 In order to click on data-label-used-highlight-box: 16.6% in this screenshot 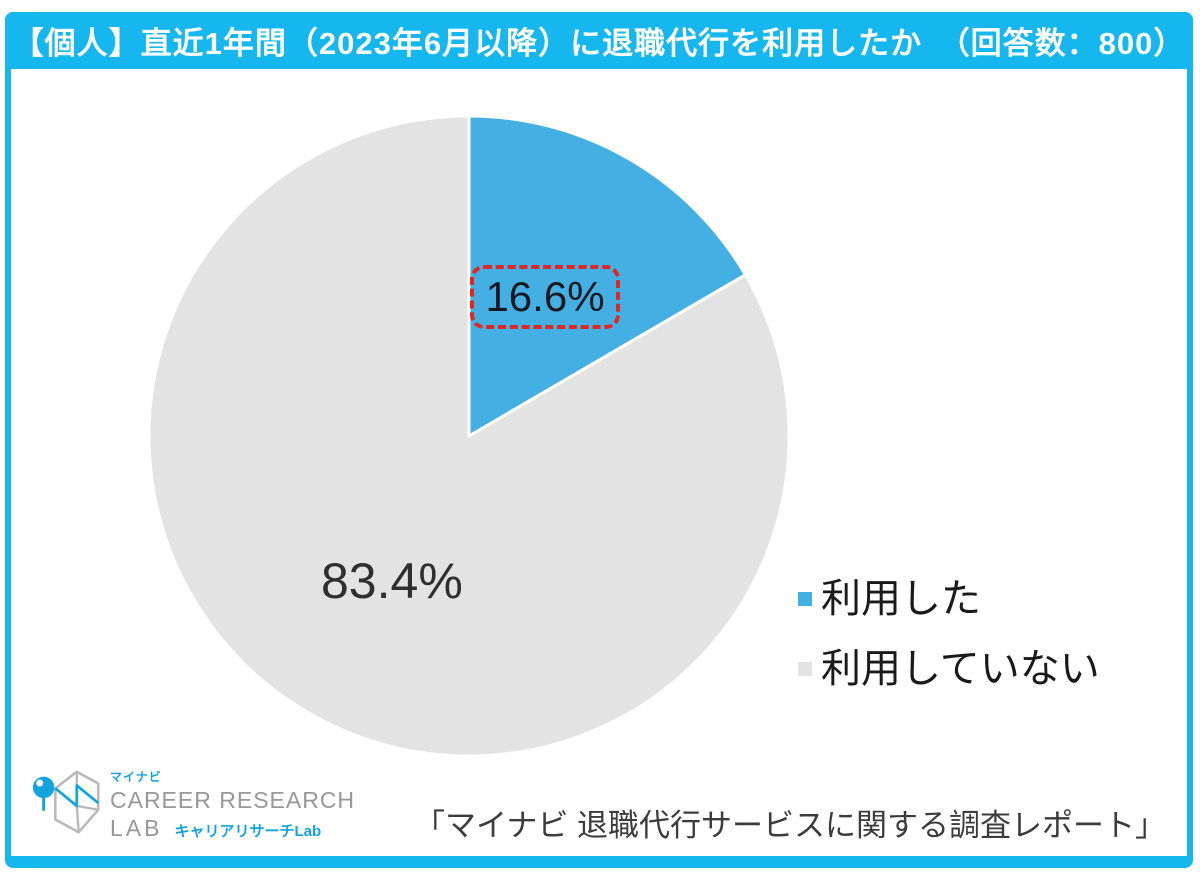, I will do `click(545, 297)`.